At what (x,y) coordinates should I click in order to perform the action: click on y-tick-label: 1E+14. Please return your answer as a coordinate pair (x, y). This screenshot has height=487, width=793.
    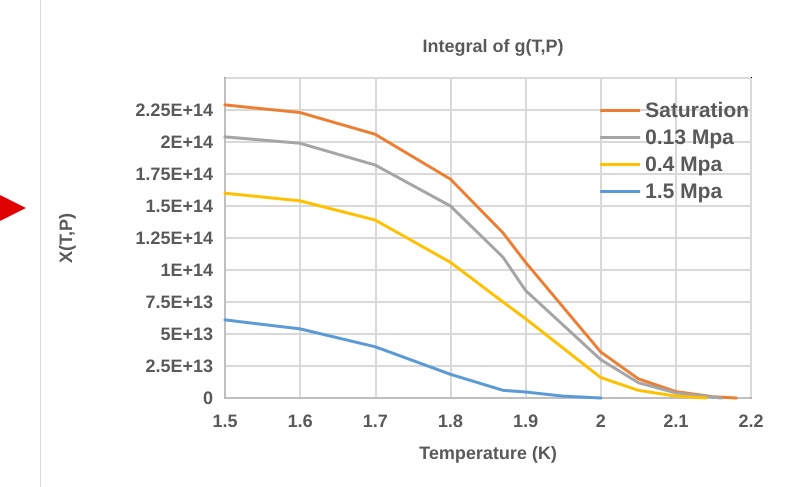
    Looking at the image, I should click on (186, 270).